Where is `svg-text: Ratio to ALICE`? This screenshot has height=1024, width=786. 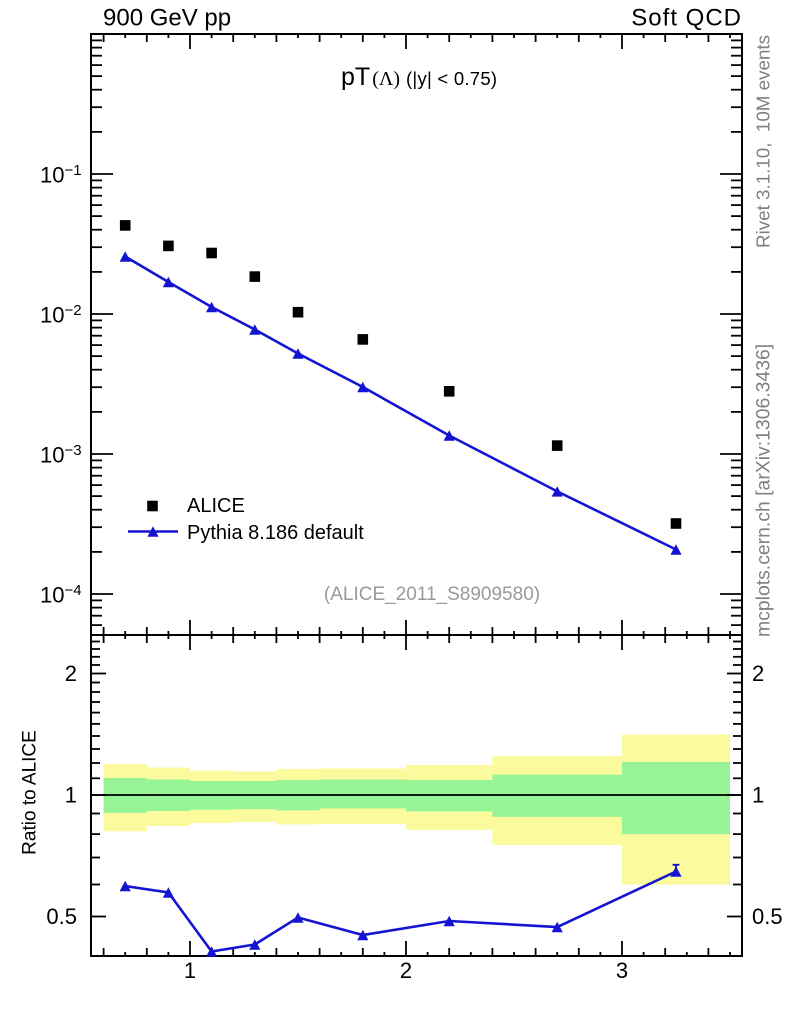 svg-text: Ratio to ALICE is located at coordinates (30, 792).